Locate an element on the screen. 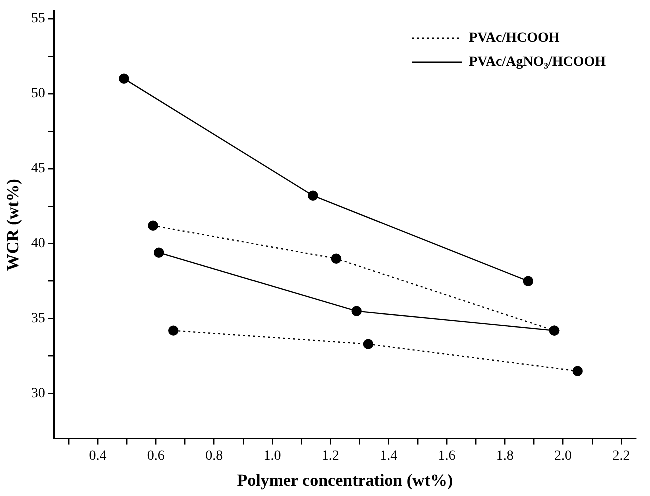 This screenshot has width=650, height=496. x-tick-label: 1.0 is located at coordinates (273, 456).